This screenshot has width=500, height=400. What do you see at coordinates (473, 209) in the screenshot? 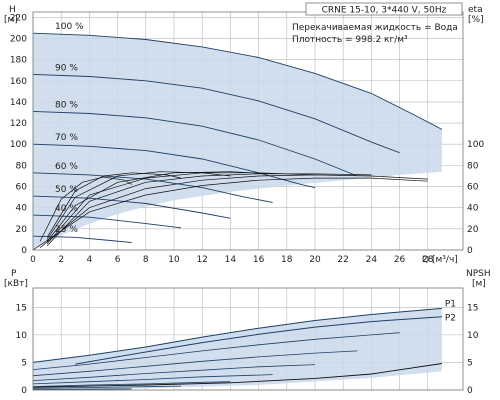
I see `eta-tick-label: 40` at bounding box center [473, 209].